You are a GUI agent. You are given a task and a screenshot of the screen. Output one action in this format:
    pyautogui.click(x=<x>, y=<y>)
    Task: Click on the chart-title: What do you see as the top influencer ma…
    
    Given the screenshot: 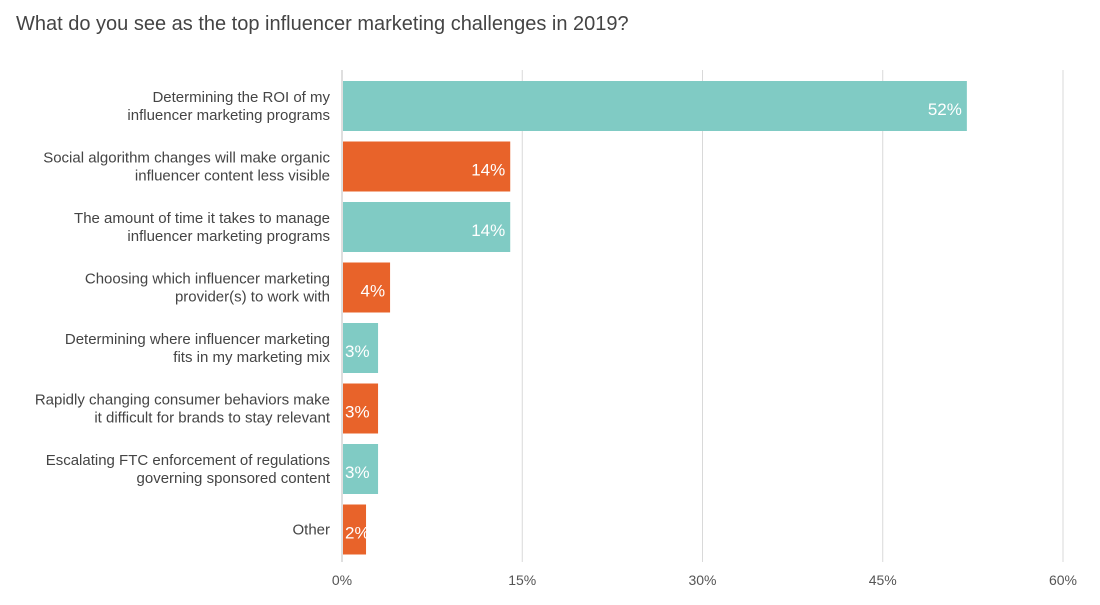 What is the action you would take?
    pyautogui.click(x=322, y=24)
    